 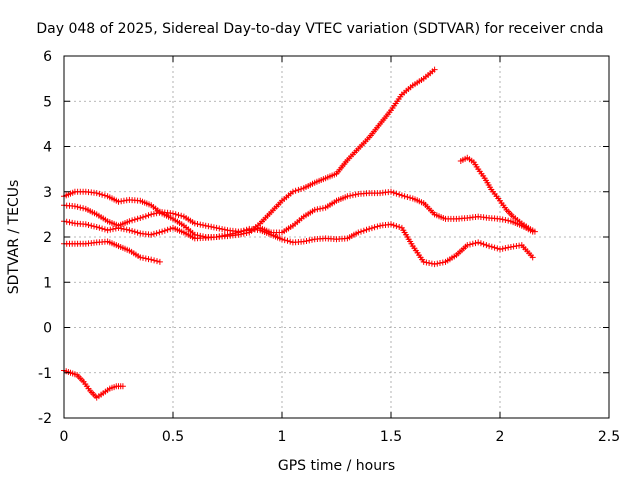 What do you see at coordinates (64, 437) in the screenshot?
I see `x-tick-label: 0` at bounding box center [64, 437].